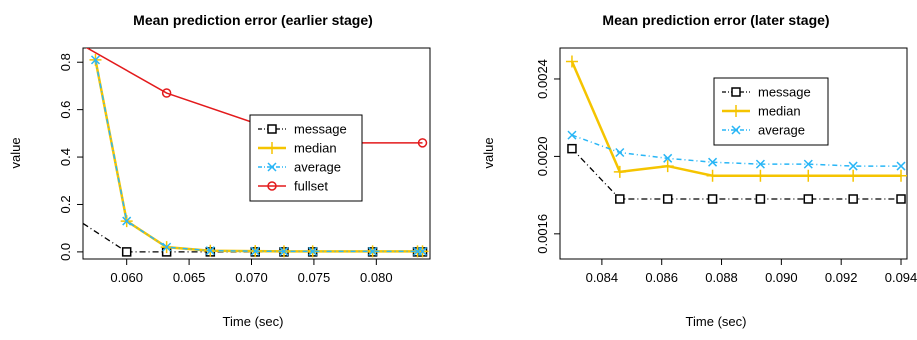 The height and width of the screenshot is (340, 917). Describe the element at coordinates (65, 110) in the screenshot. I see `y-tick-label: 0.6` at that location.